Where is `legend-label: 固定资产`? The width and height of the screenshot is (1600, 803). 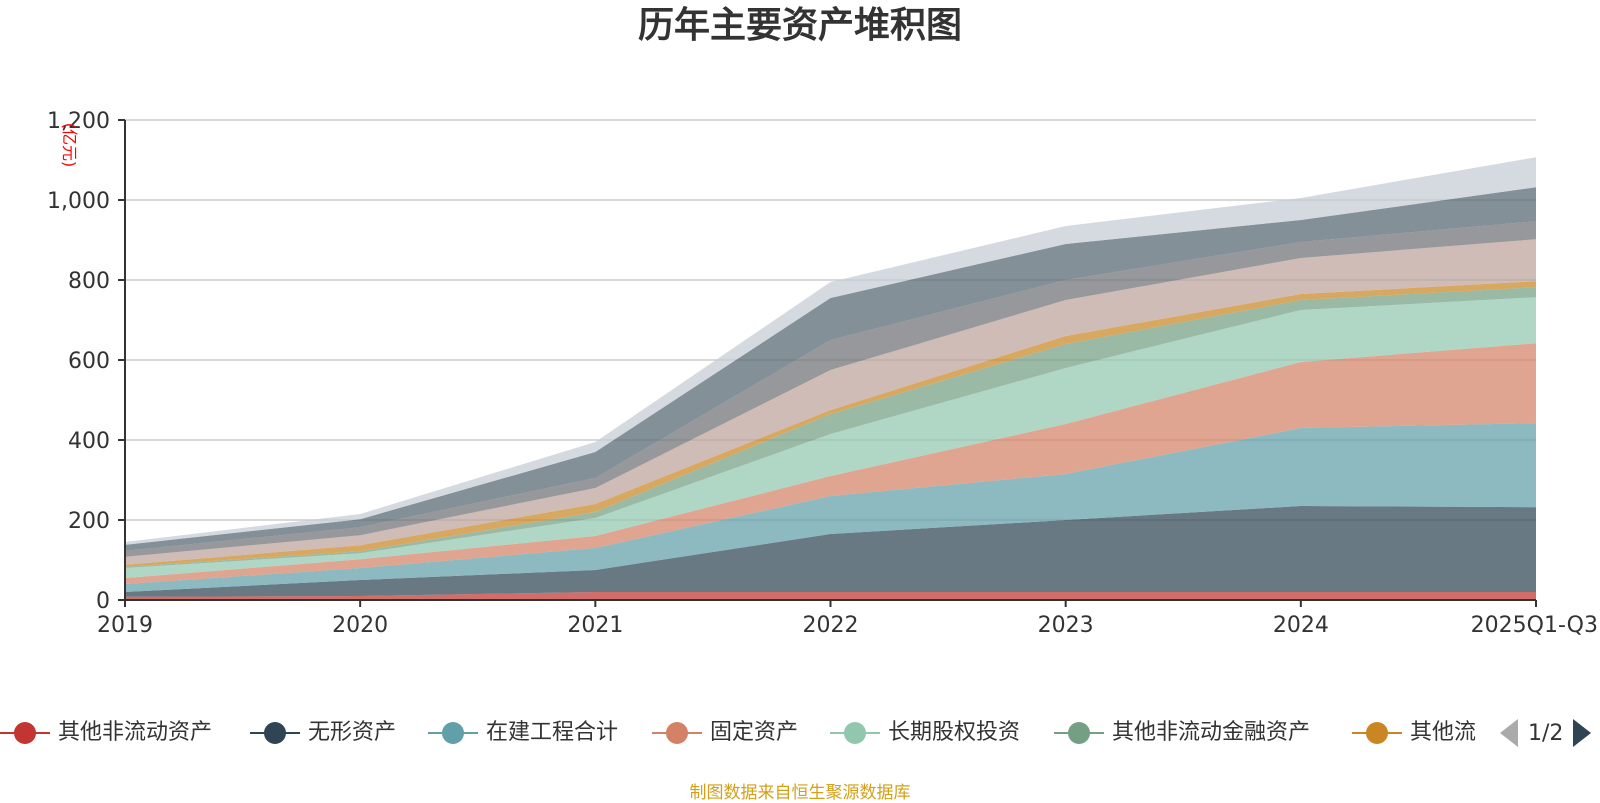
legend-label: 固定资产 is located at coordinates (754, 732).